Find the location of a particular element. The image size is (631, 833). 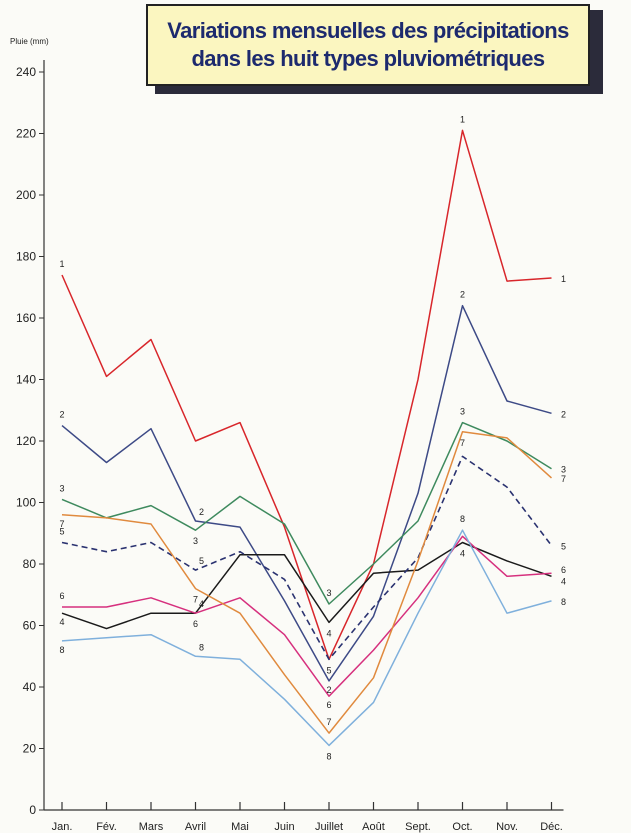

y-tick-label: 120 is located at coordinates (26, 441).